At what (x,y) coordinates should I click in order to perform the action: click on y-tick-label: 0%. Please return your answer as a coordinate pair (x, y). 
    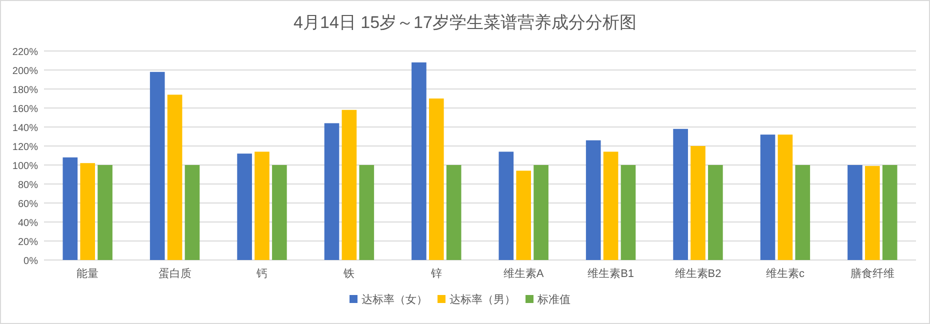
    Looking at the image, I should click on (31, 261).